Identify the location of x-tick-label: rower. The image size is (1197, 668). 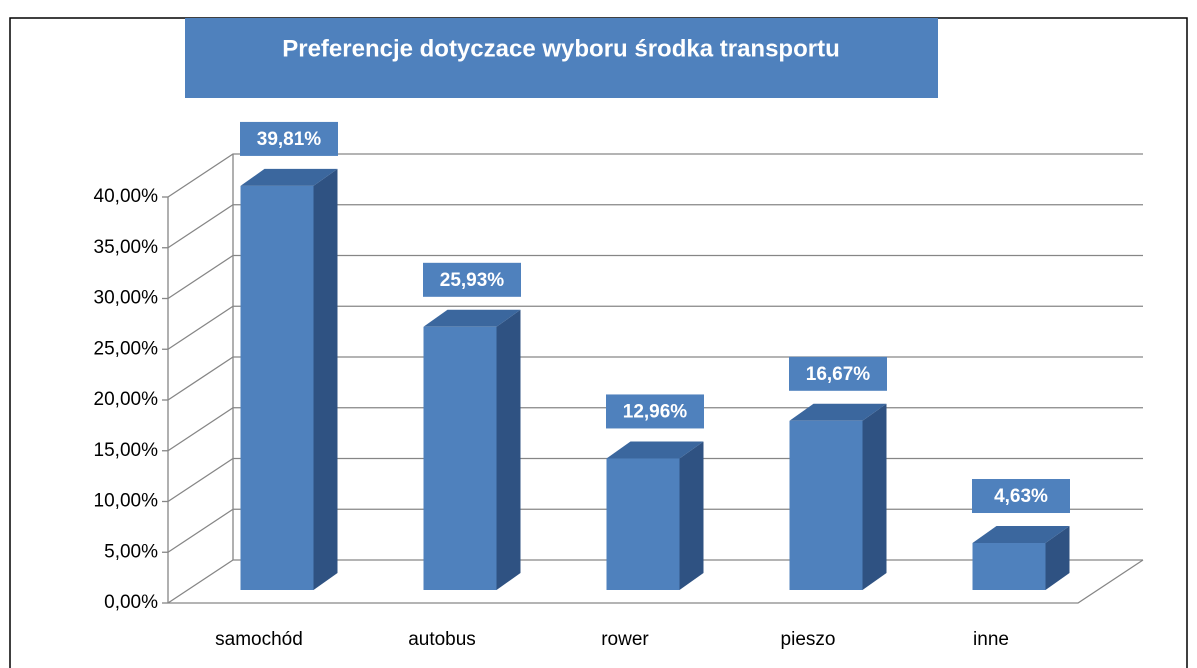
(625, 639).